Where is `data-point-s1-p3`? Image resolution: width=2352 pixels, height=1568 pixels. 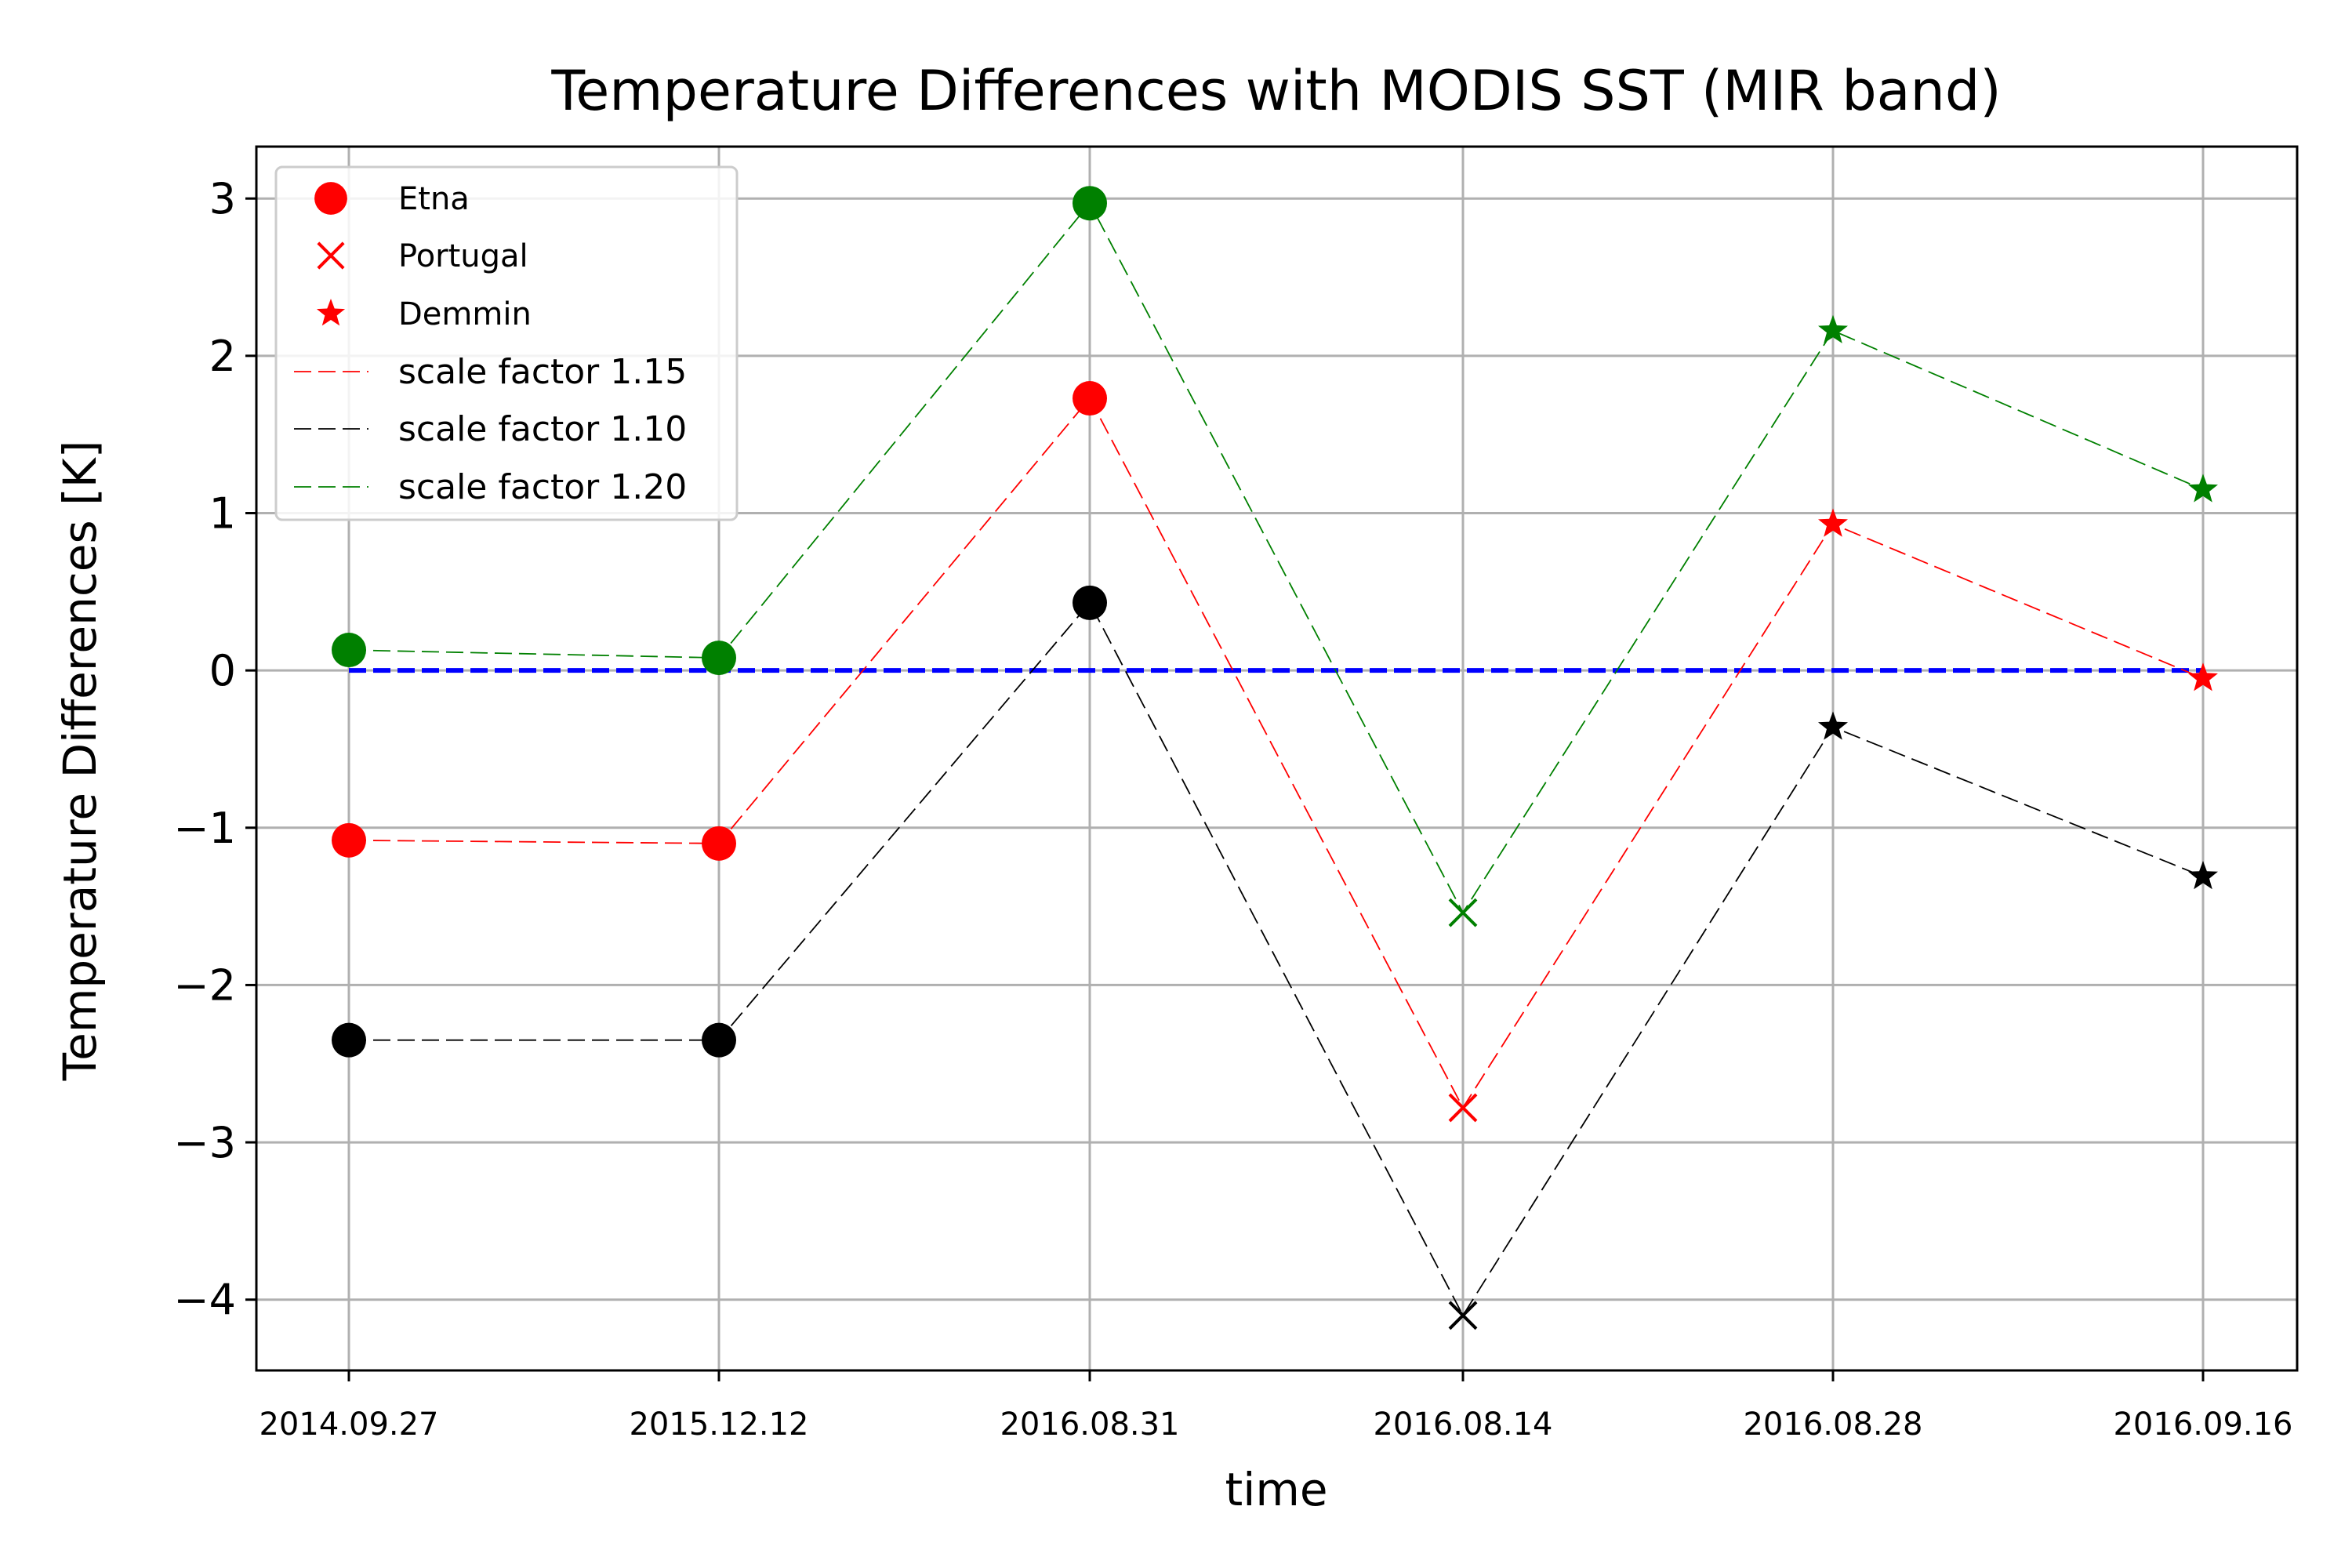 data-point-s1-p3 is located at coordinates (1463, 1315).